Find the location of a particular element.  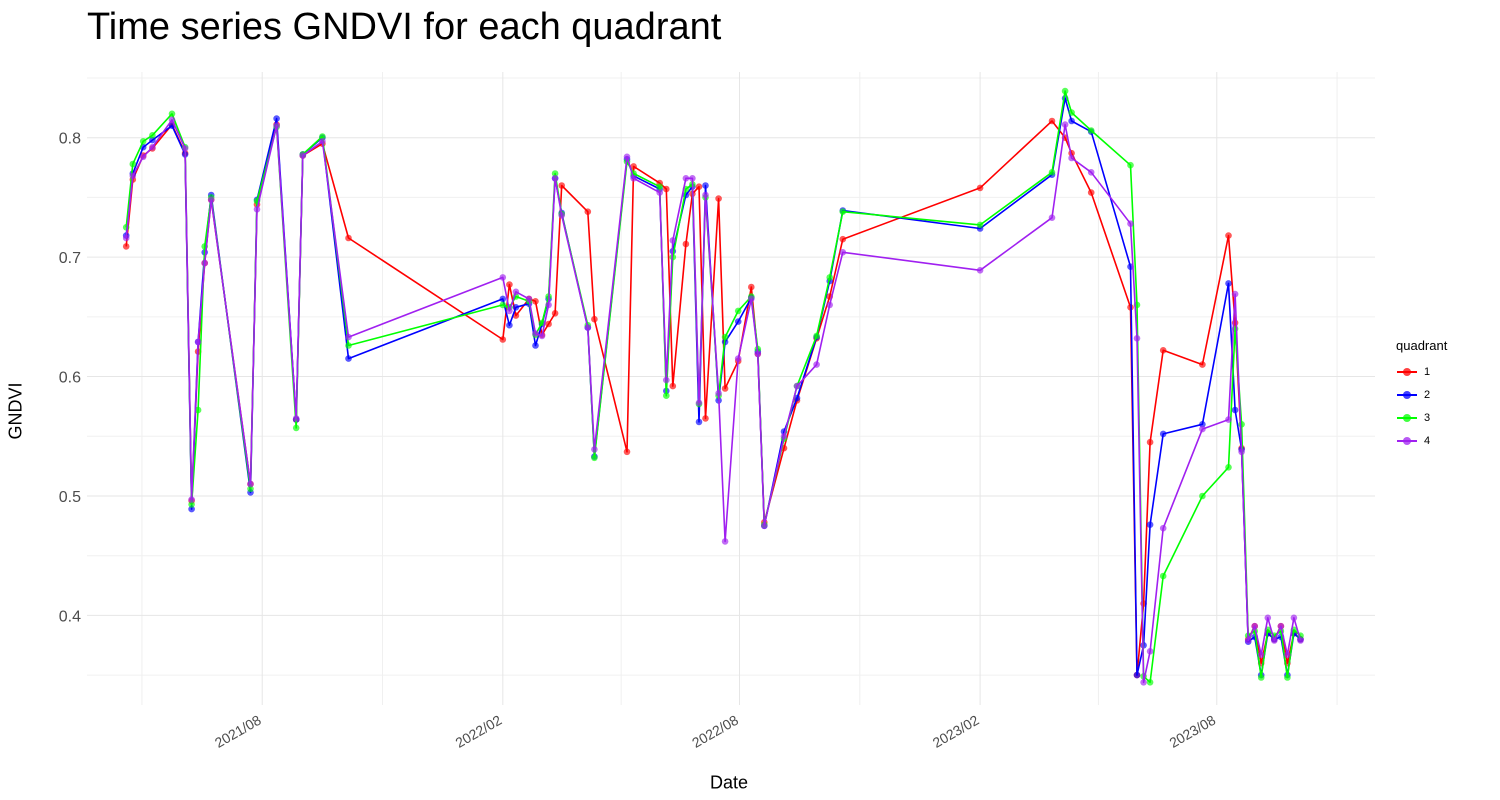

legend-label: 2 is located at coordinates (1427, 394).